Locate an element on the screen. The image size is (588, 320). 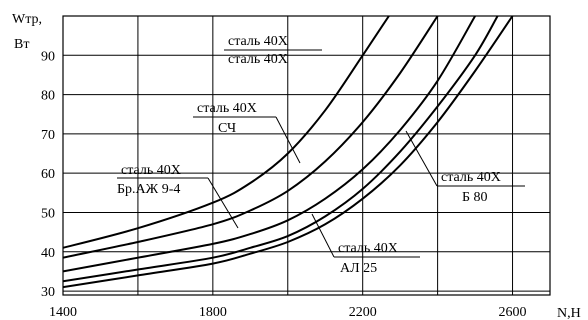
label-steel-bronze-line2: Бр.АЖ 9-4 is located at coordinates (148, 189).